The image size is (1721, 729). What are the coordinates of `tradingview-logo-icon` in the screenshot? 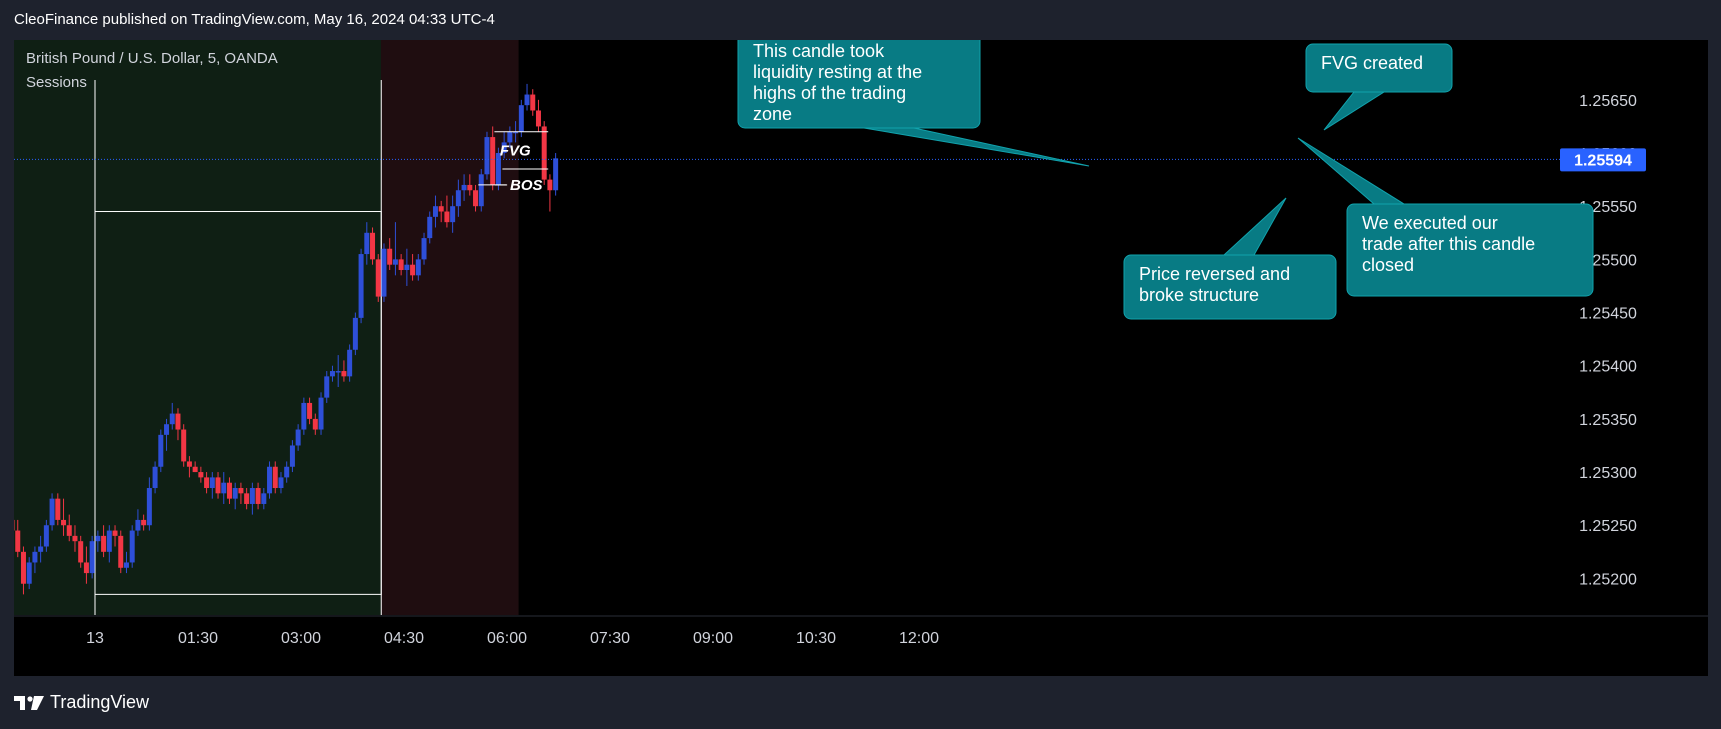 It's located at (29, 702).